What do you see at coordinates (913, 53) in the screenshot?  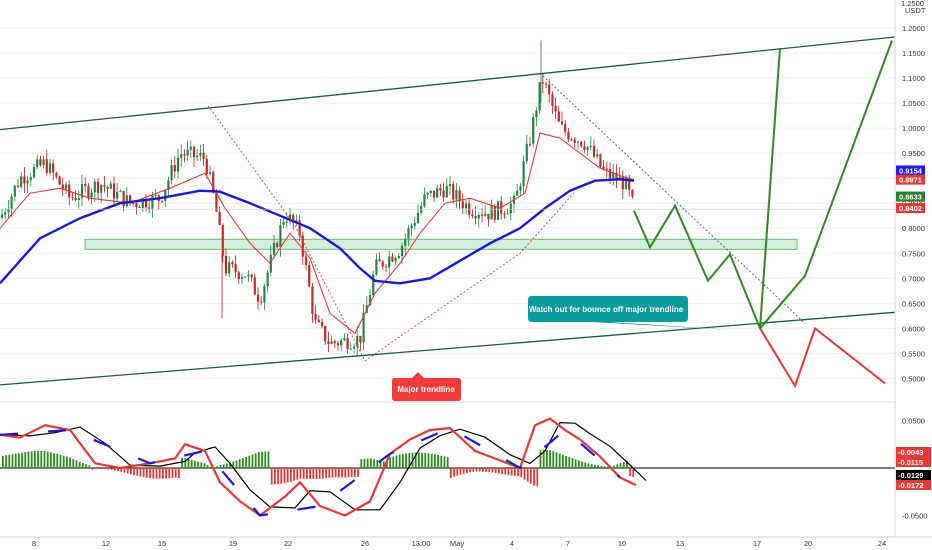 I see `price-tick-label: 1.1500` at bounding box center [913, 53].